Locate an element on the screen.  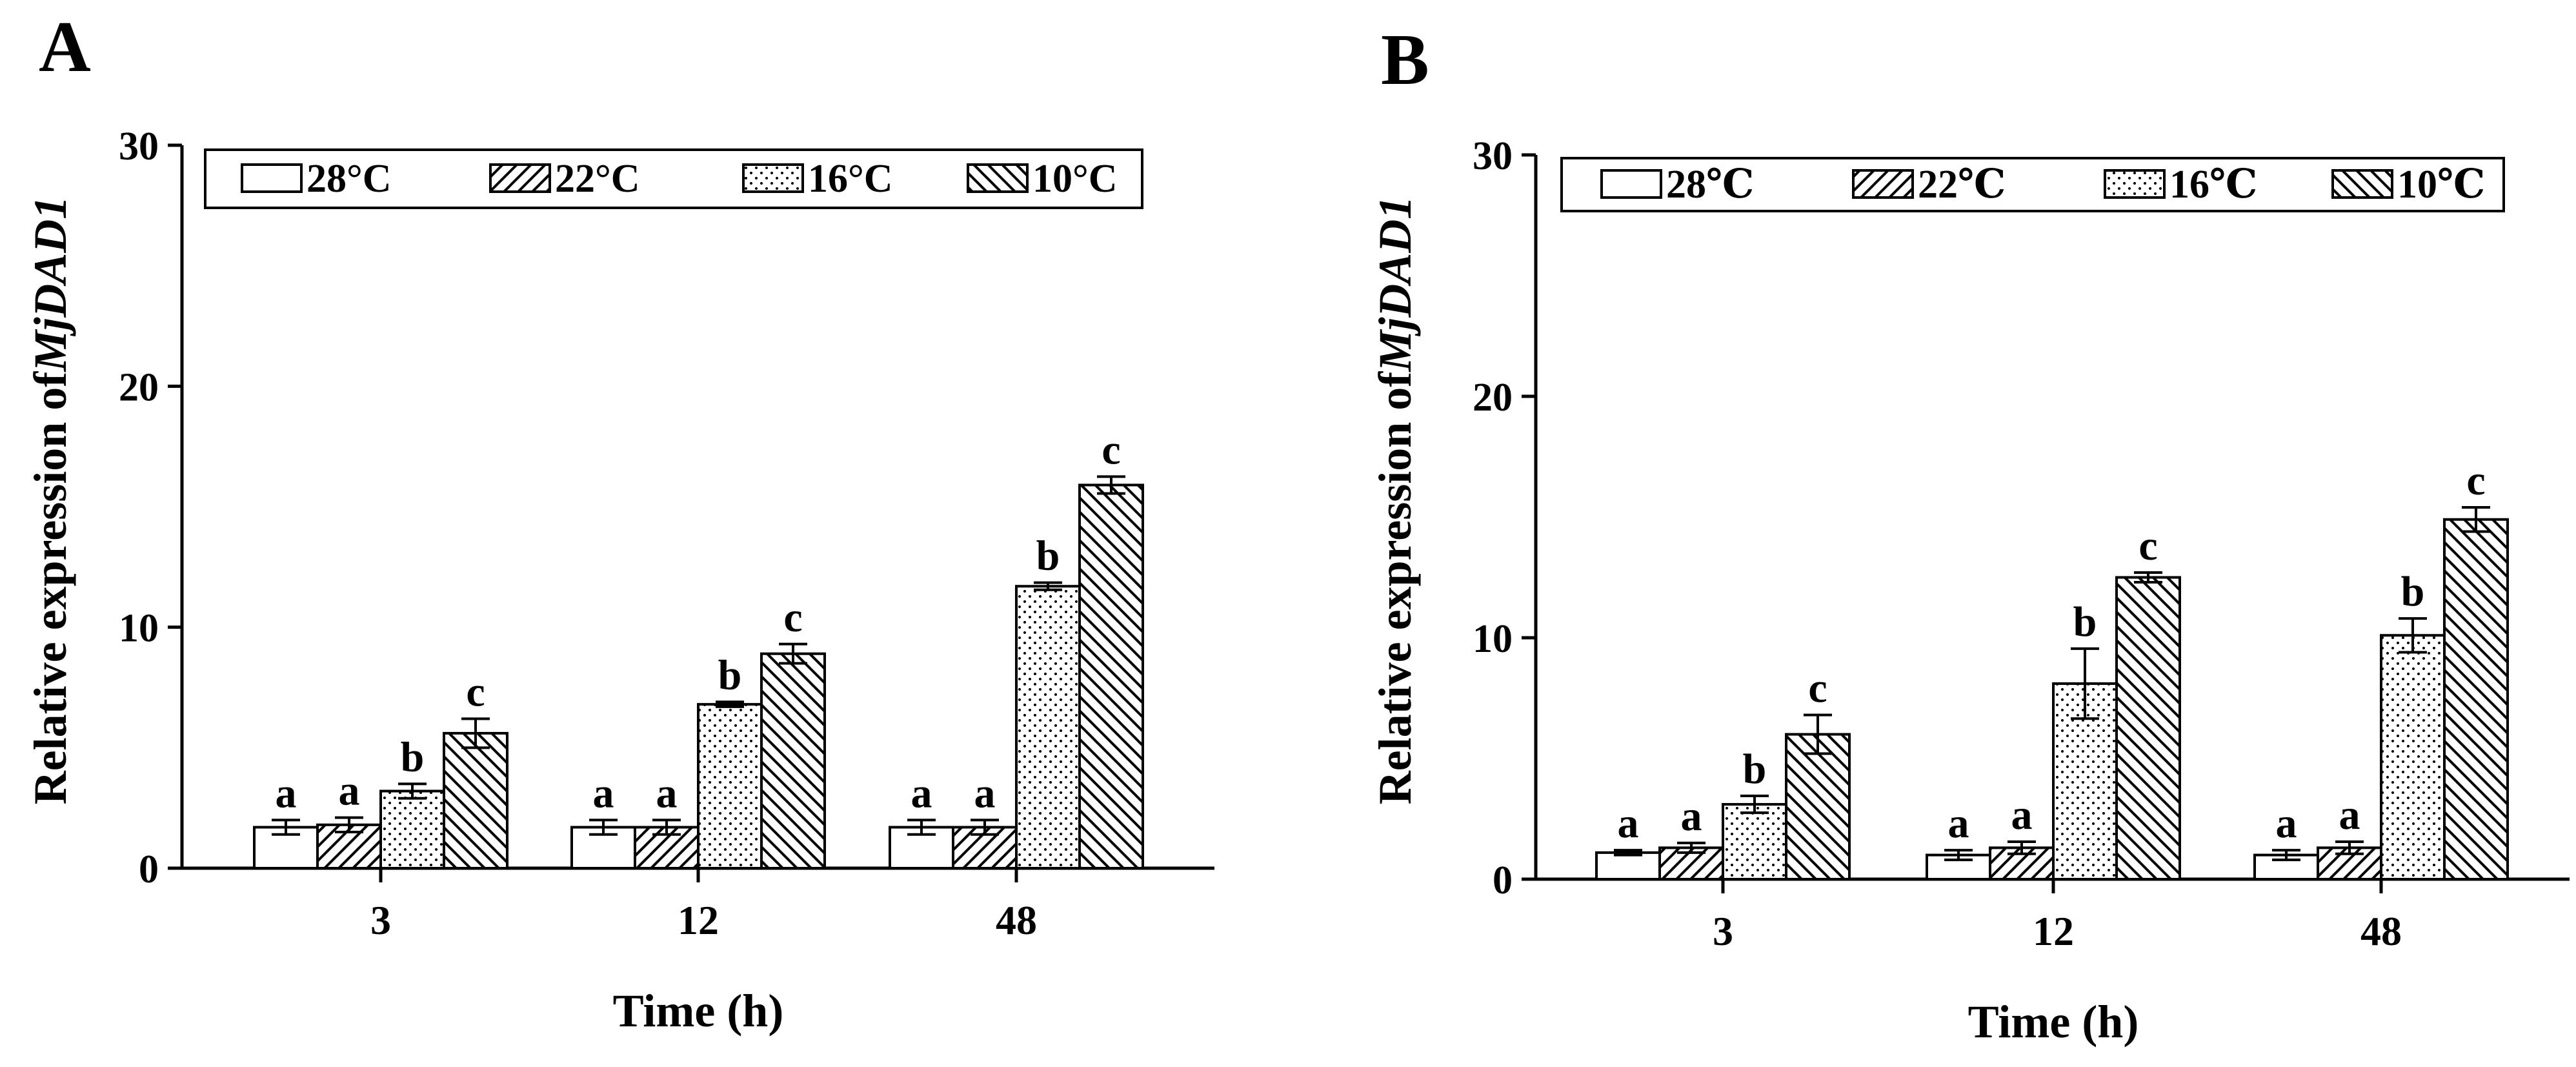
legend-label: 22°C is located at coordinates (597, 179).